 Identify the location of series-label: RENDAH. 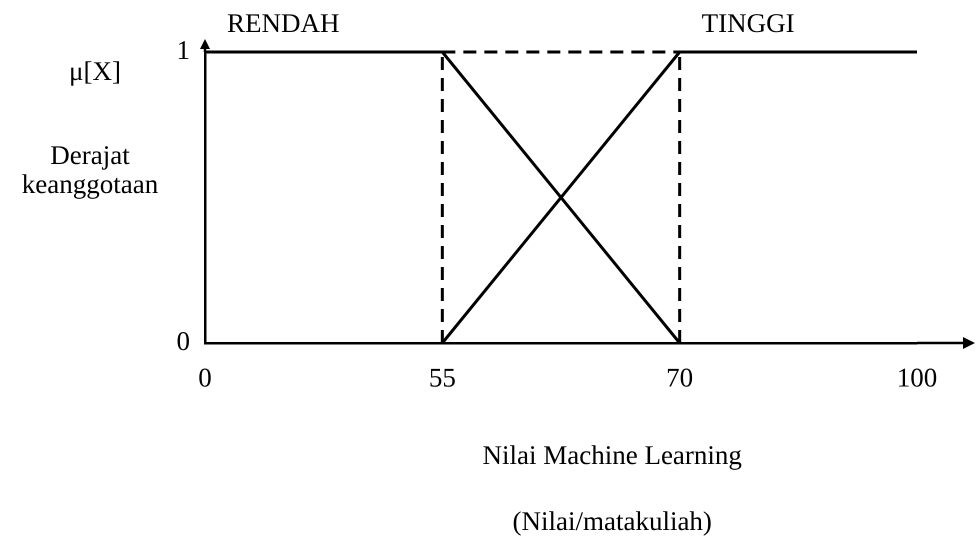
(283, 23).